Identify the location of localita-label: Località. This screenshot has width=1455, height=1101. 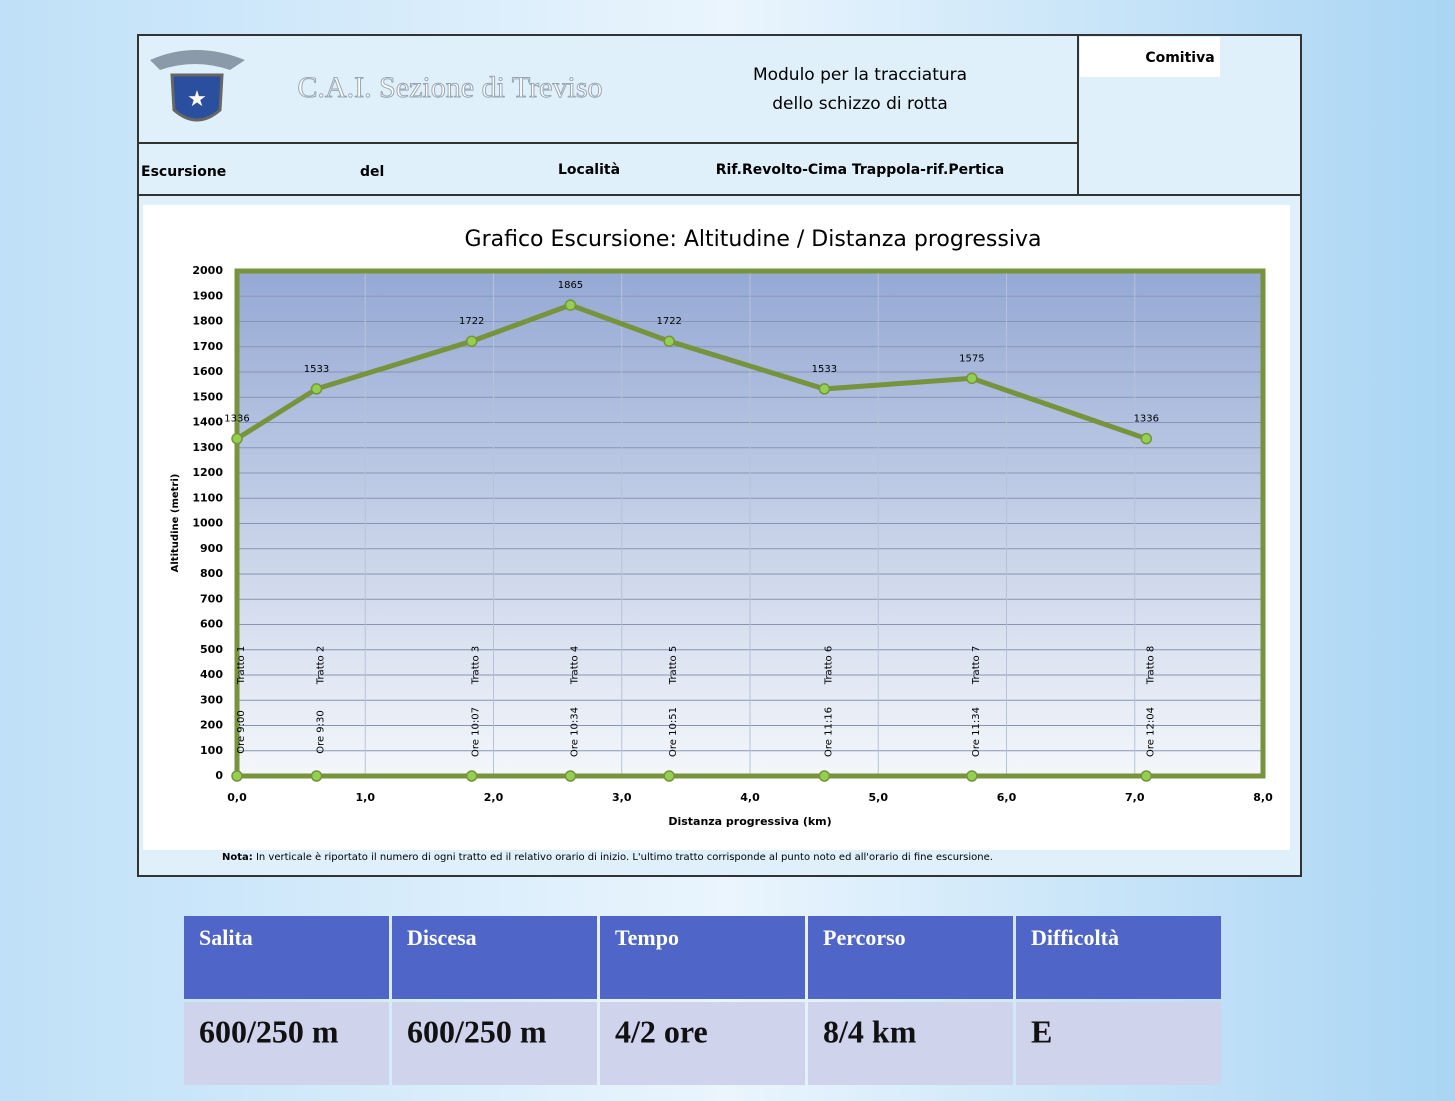
(589, 170).